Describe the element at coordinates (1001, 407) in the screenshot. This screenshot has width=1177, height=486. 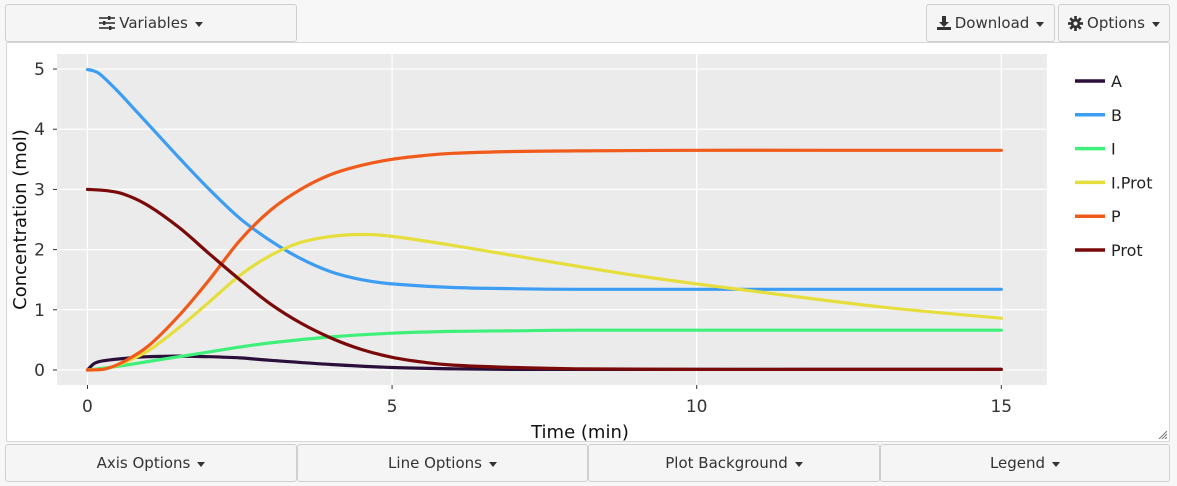
I see `x-tick-label: 15` at that location.